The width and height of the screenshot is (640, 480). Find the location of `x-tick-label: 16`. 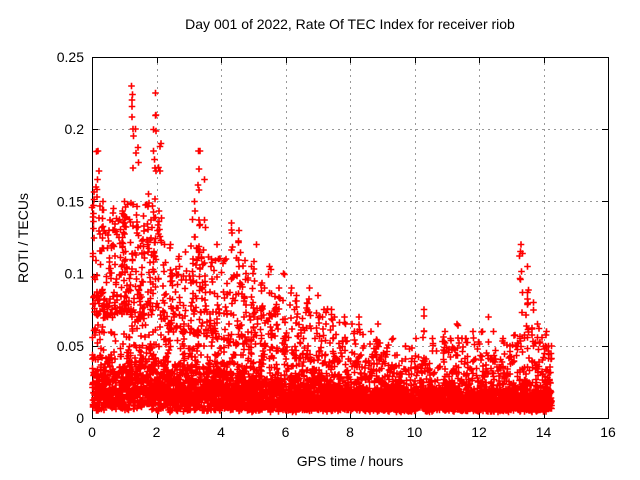

x-tick-label: 16 is located at coordinates (608, 432).